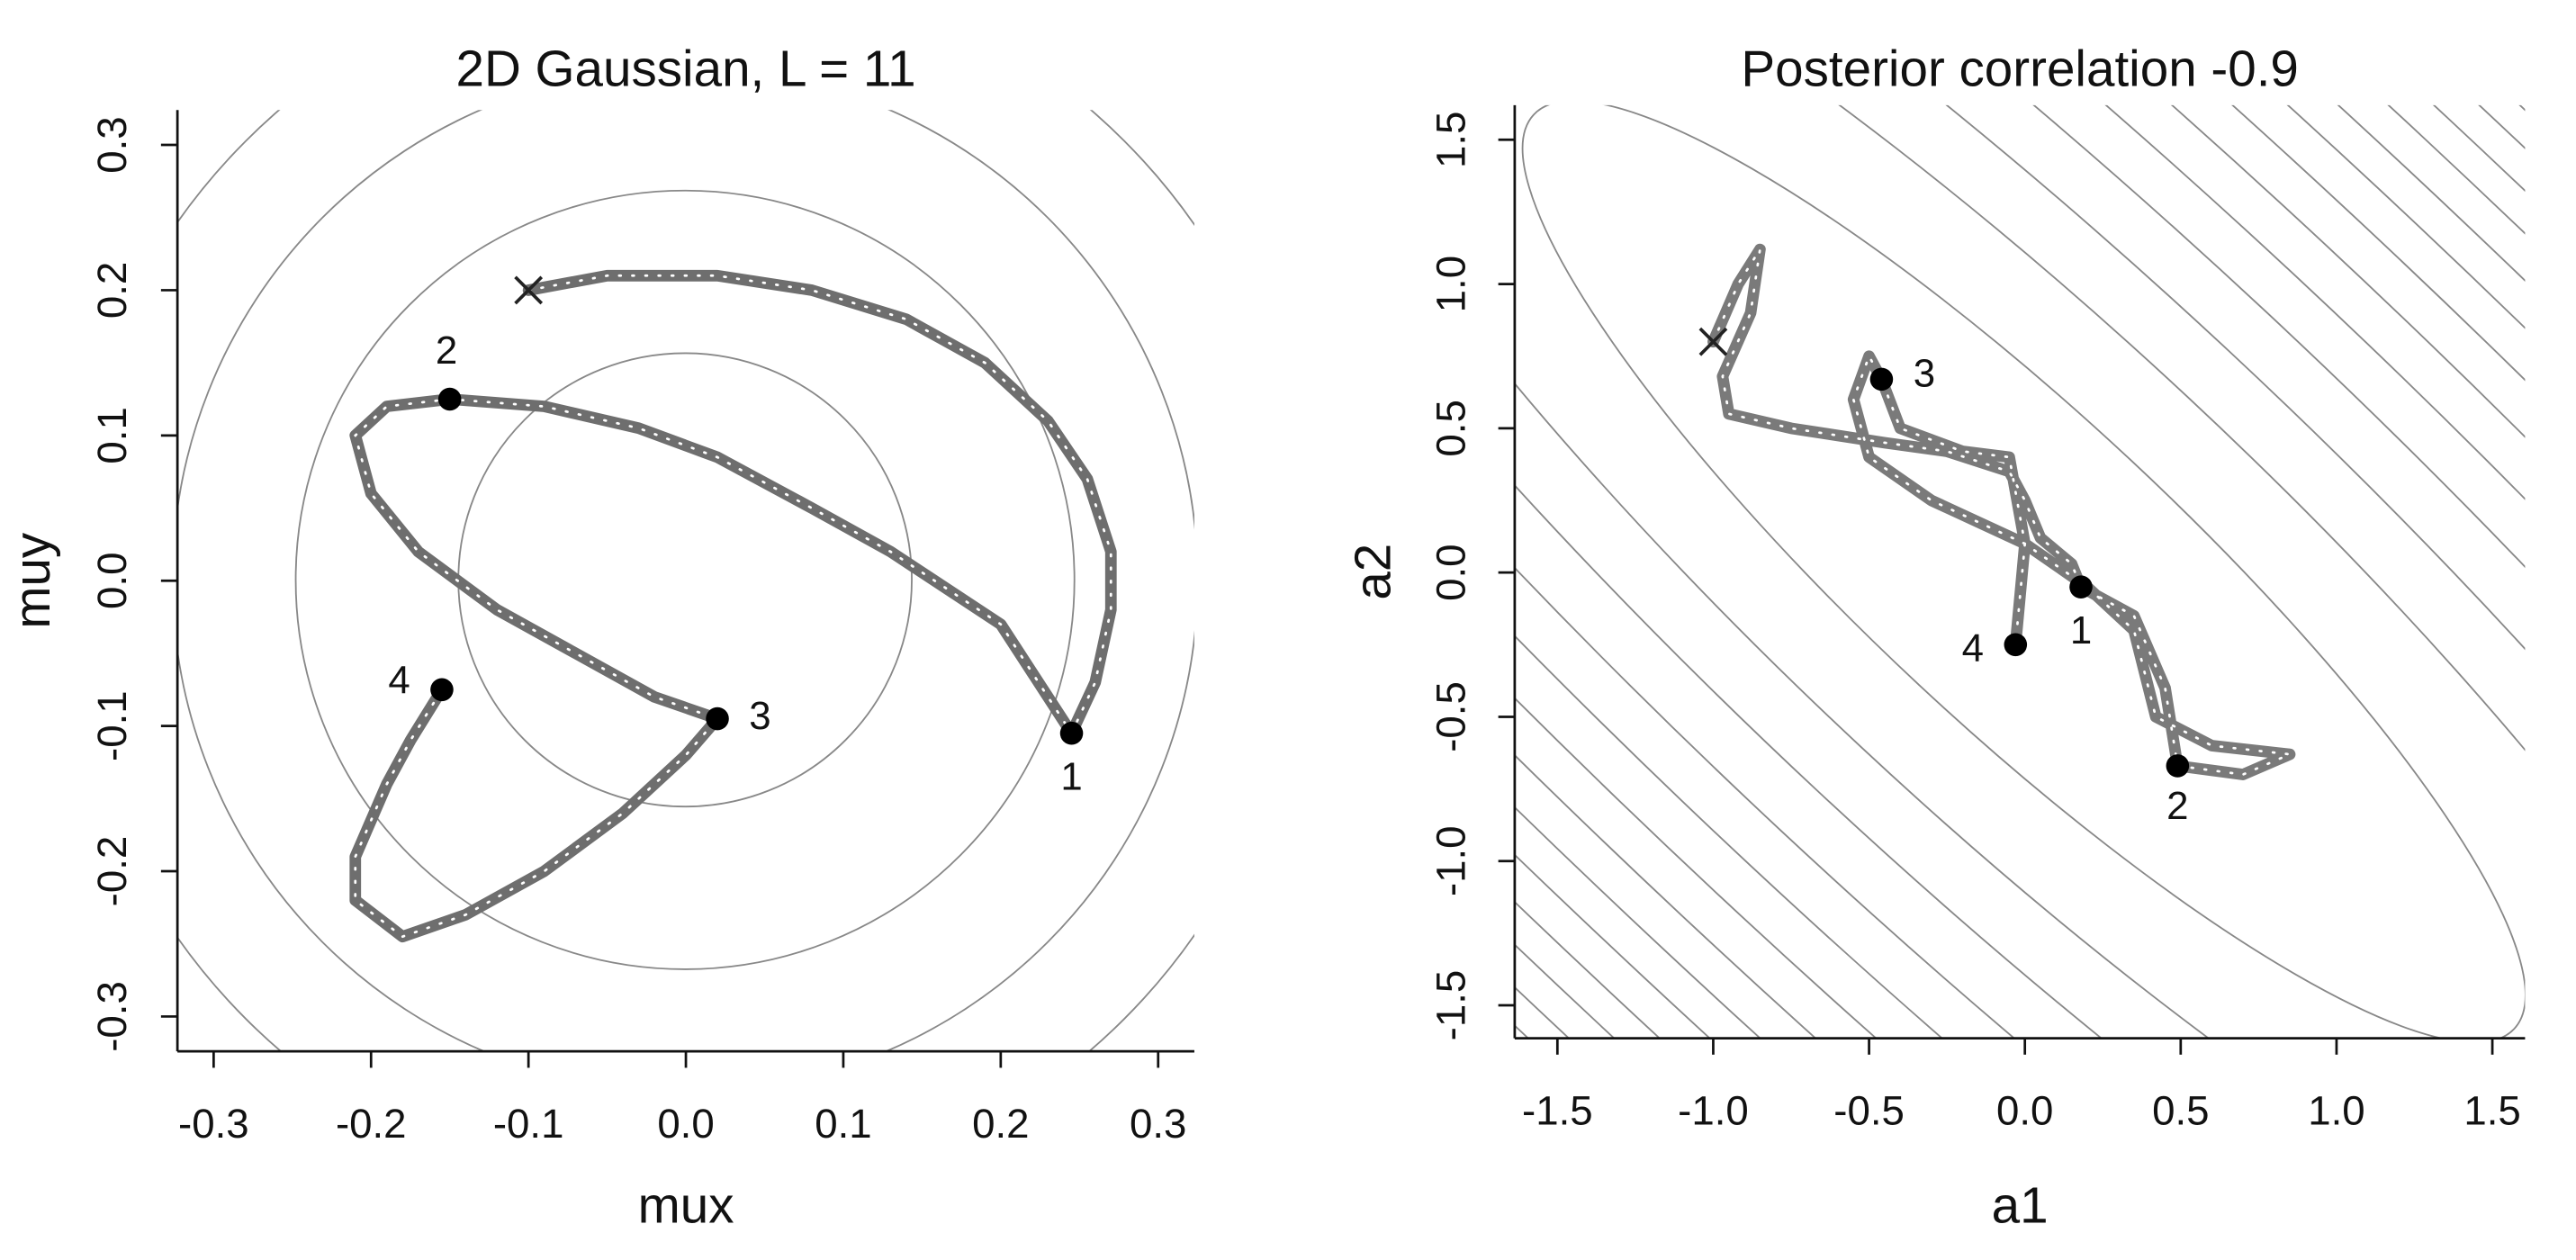  I want to click on x-tick-label: -0.5, so click(1869, 1111).